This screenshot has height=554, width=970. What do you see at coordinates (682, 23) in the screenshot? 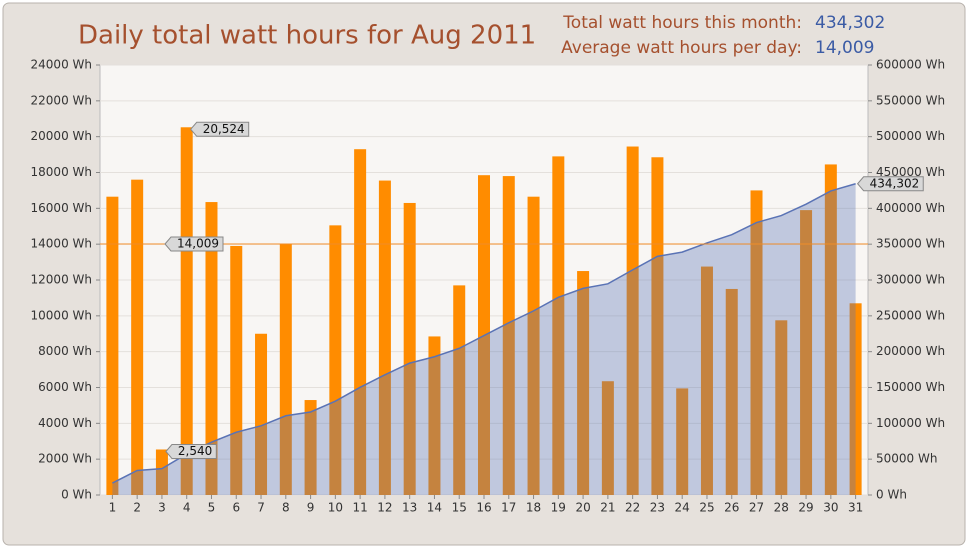
I see `summary-label: Total watt hours this month:` at bounding box center [682, 23].